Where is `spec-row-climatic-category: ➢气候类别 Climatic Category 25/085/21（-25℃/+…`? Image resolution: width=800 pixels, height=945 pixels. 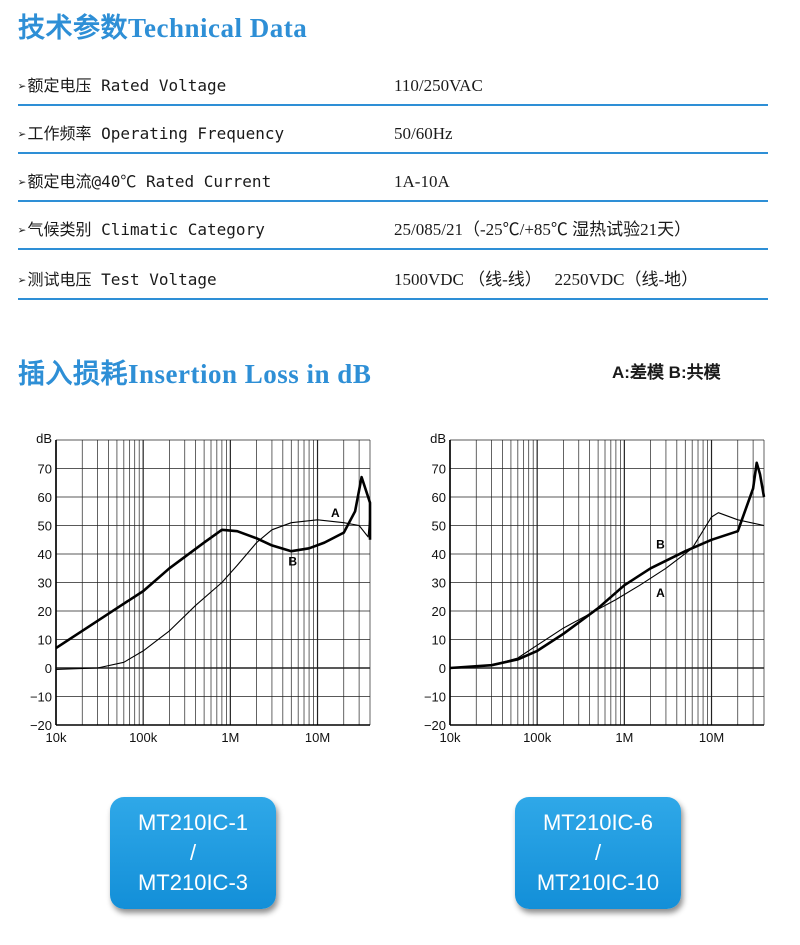
spec-row-climatic-category: ➢气候类别 Climatic Category 25/085/21（-25℃/+… is located at coordinates (393, 226).